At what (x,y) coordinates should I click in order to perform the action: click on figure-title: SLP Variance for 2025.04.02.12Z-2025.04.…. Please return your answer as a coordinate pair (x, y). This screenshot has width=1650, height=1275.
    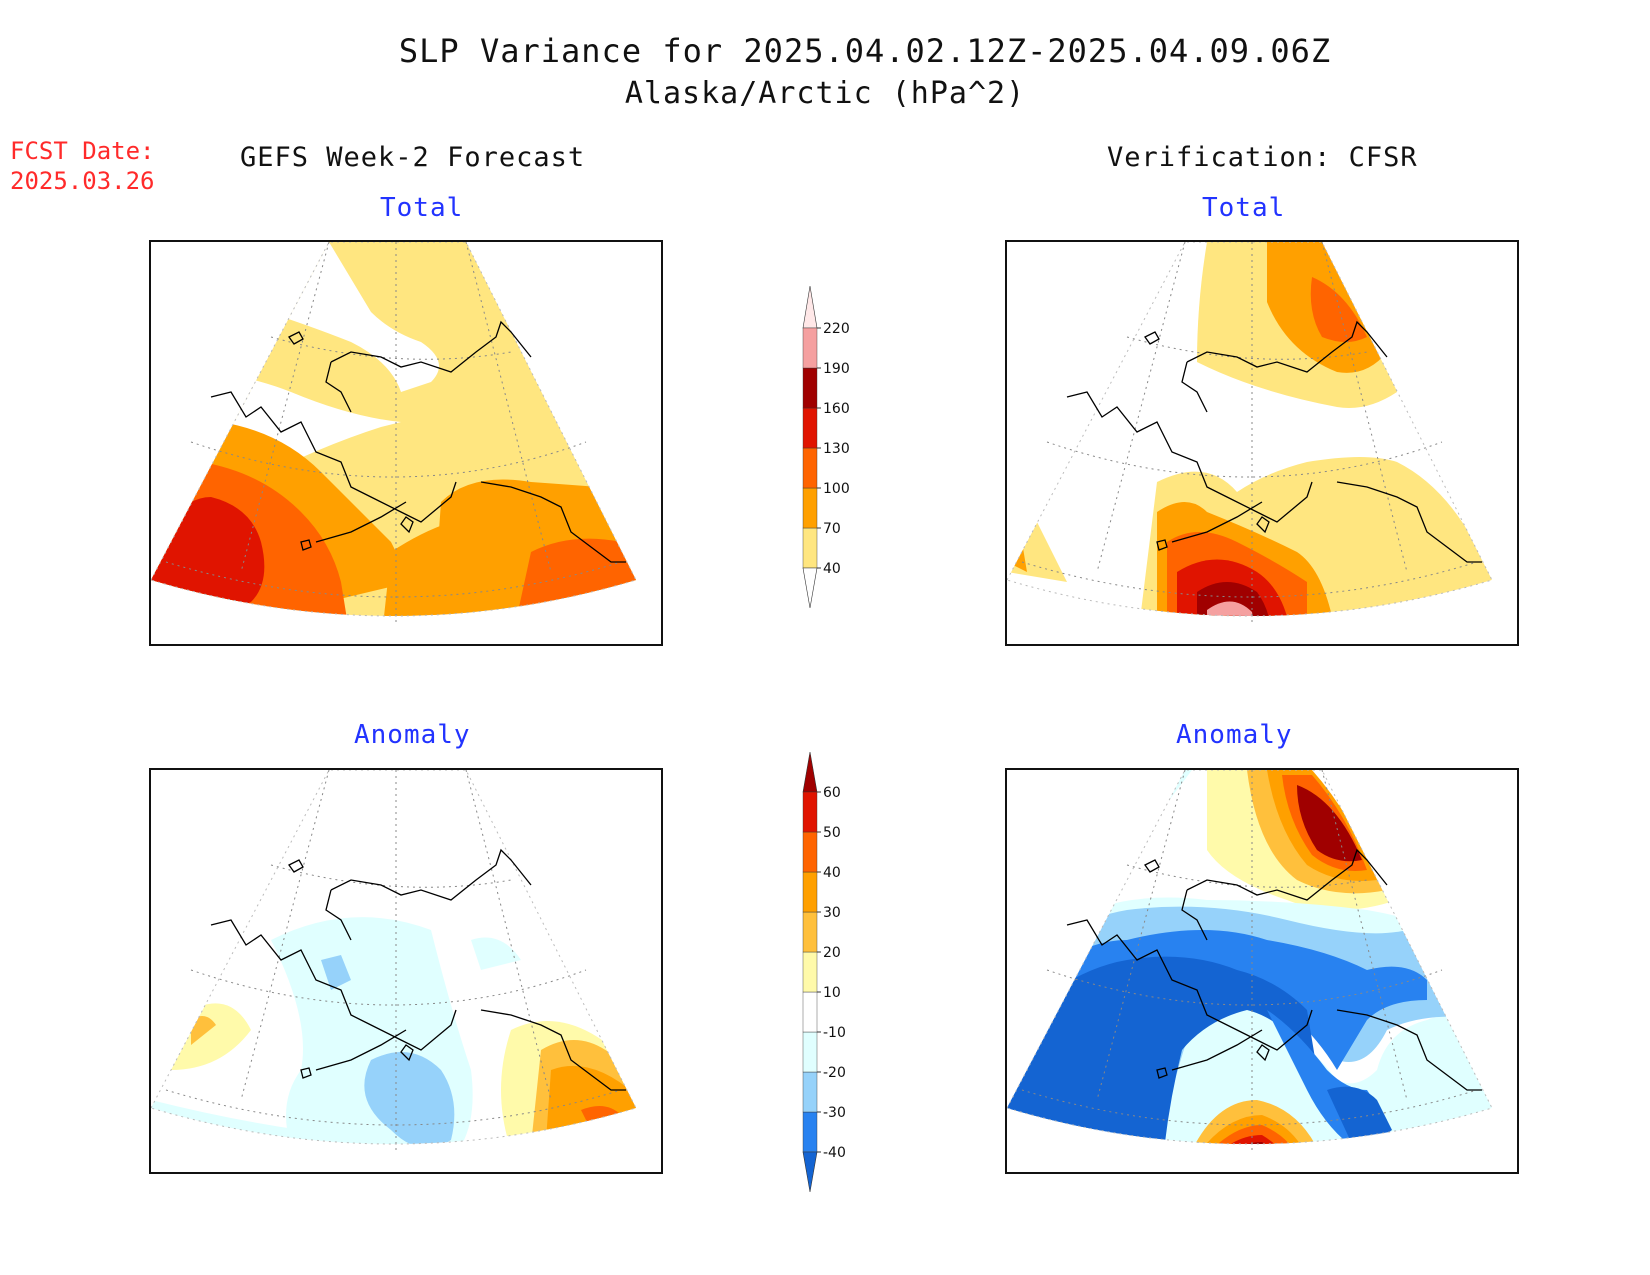
    Looking at the image, I should click on (865, 51).